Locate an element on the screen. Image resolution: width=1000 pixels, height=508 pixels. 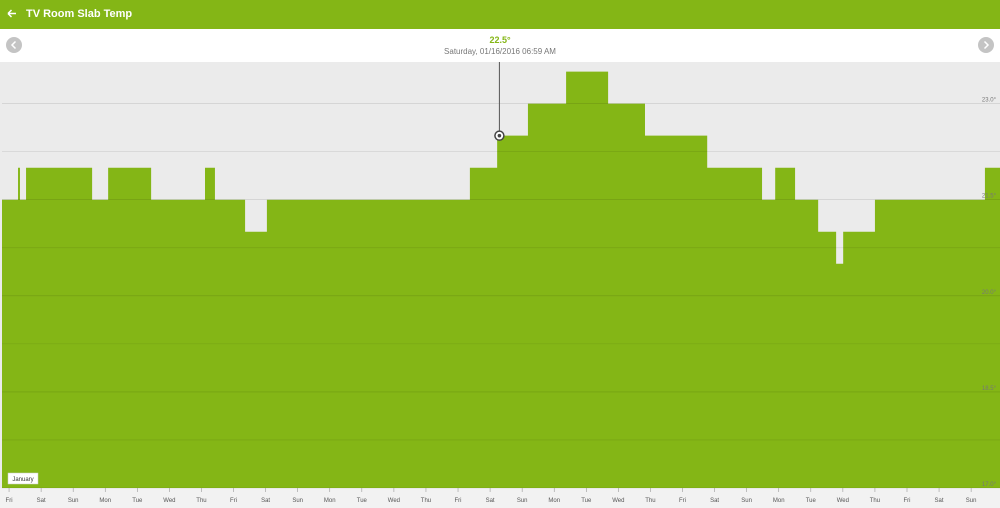
y-tick-label: 18.5° is located at coordinates (989, 389).